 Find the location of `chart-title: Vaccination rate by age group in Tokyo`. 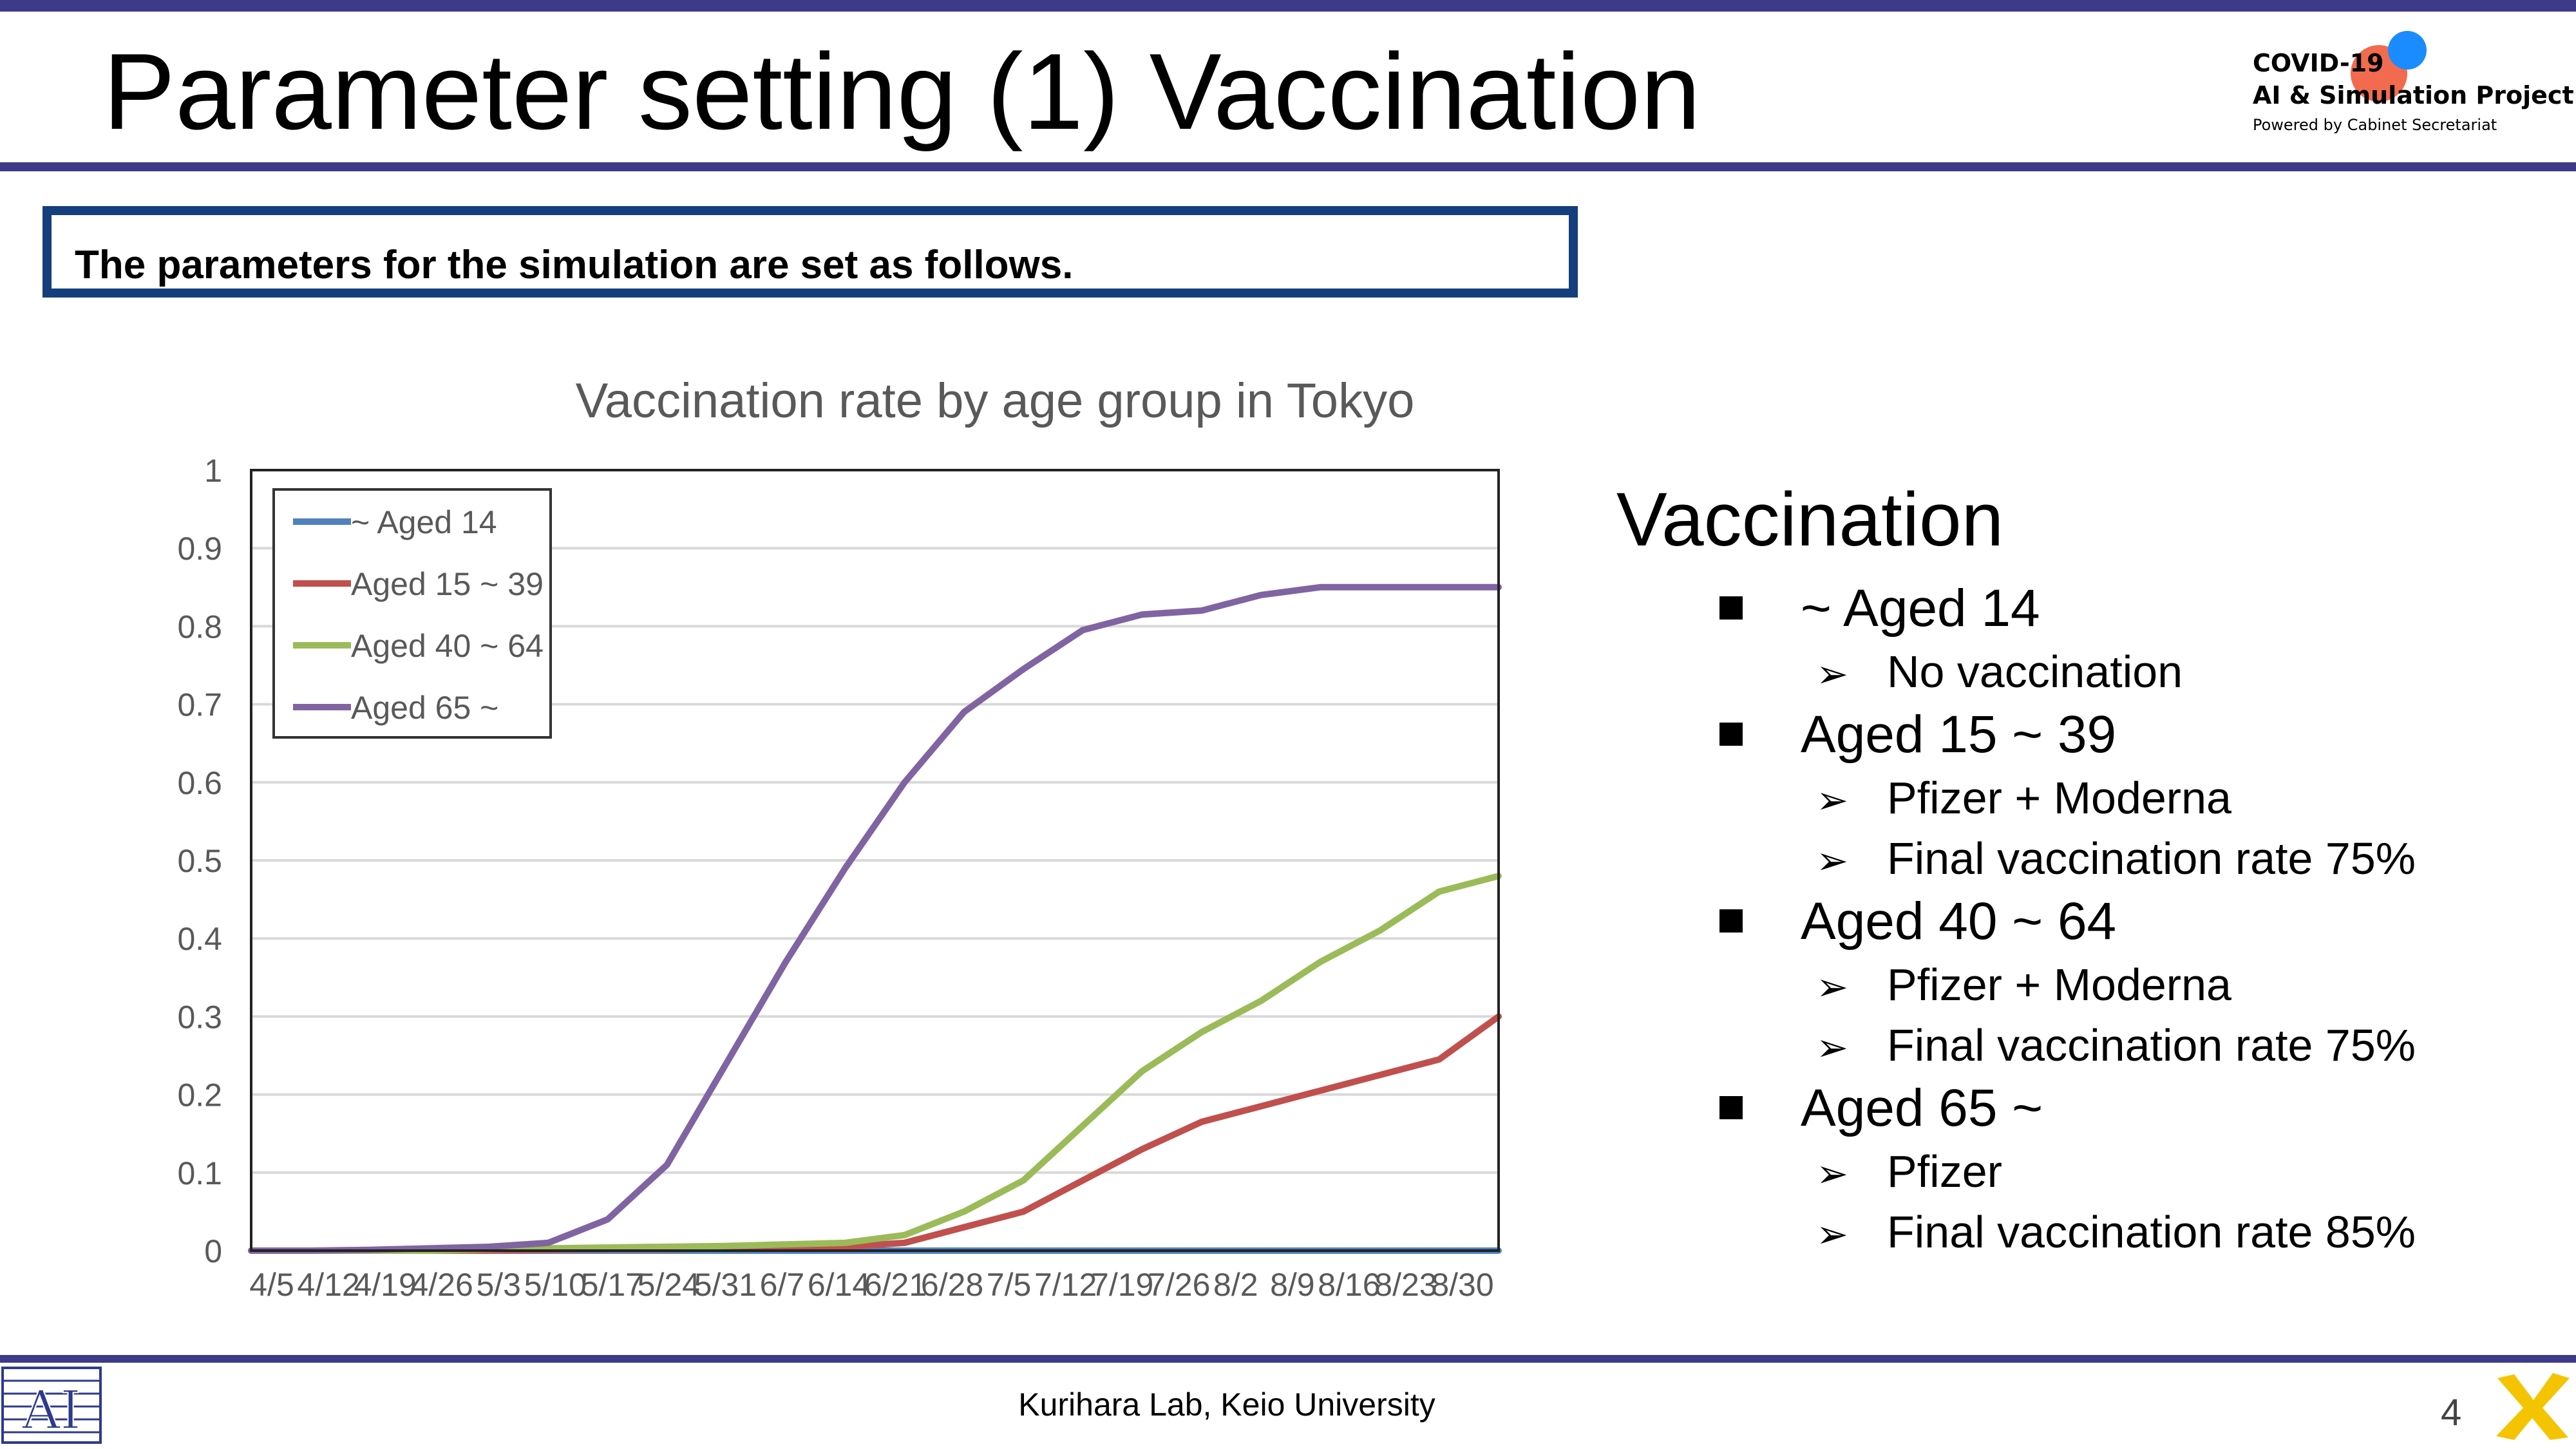

chart-title: Vaccination rate by age group in Tokyo is located at coordinates (996, 401).